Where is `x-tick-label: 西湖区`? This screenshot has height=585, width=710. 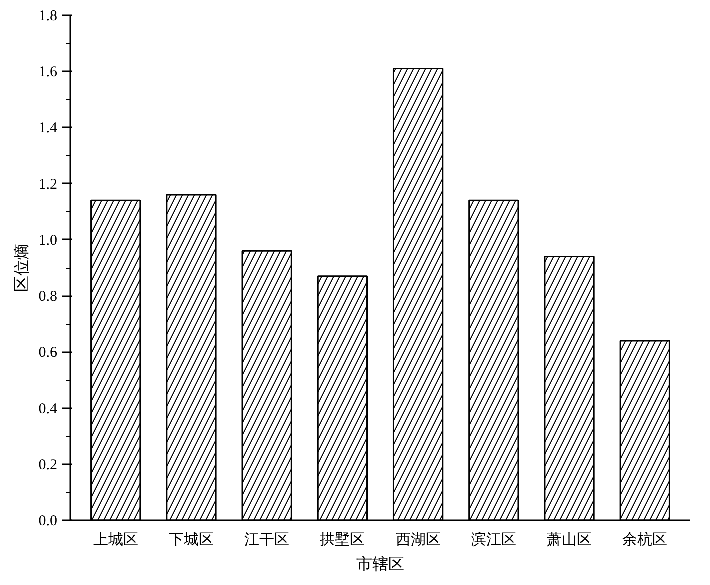
x-tick-label: 西湖区 is located at coordinates (418, 540).